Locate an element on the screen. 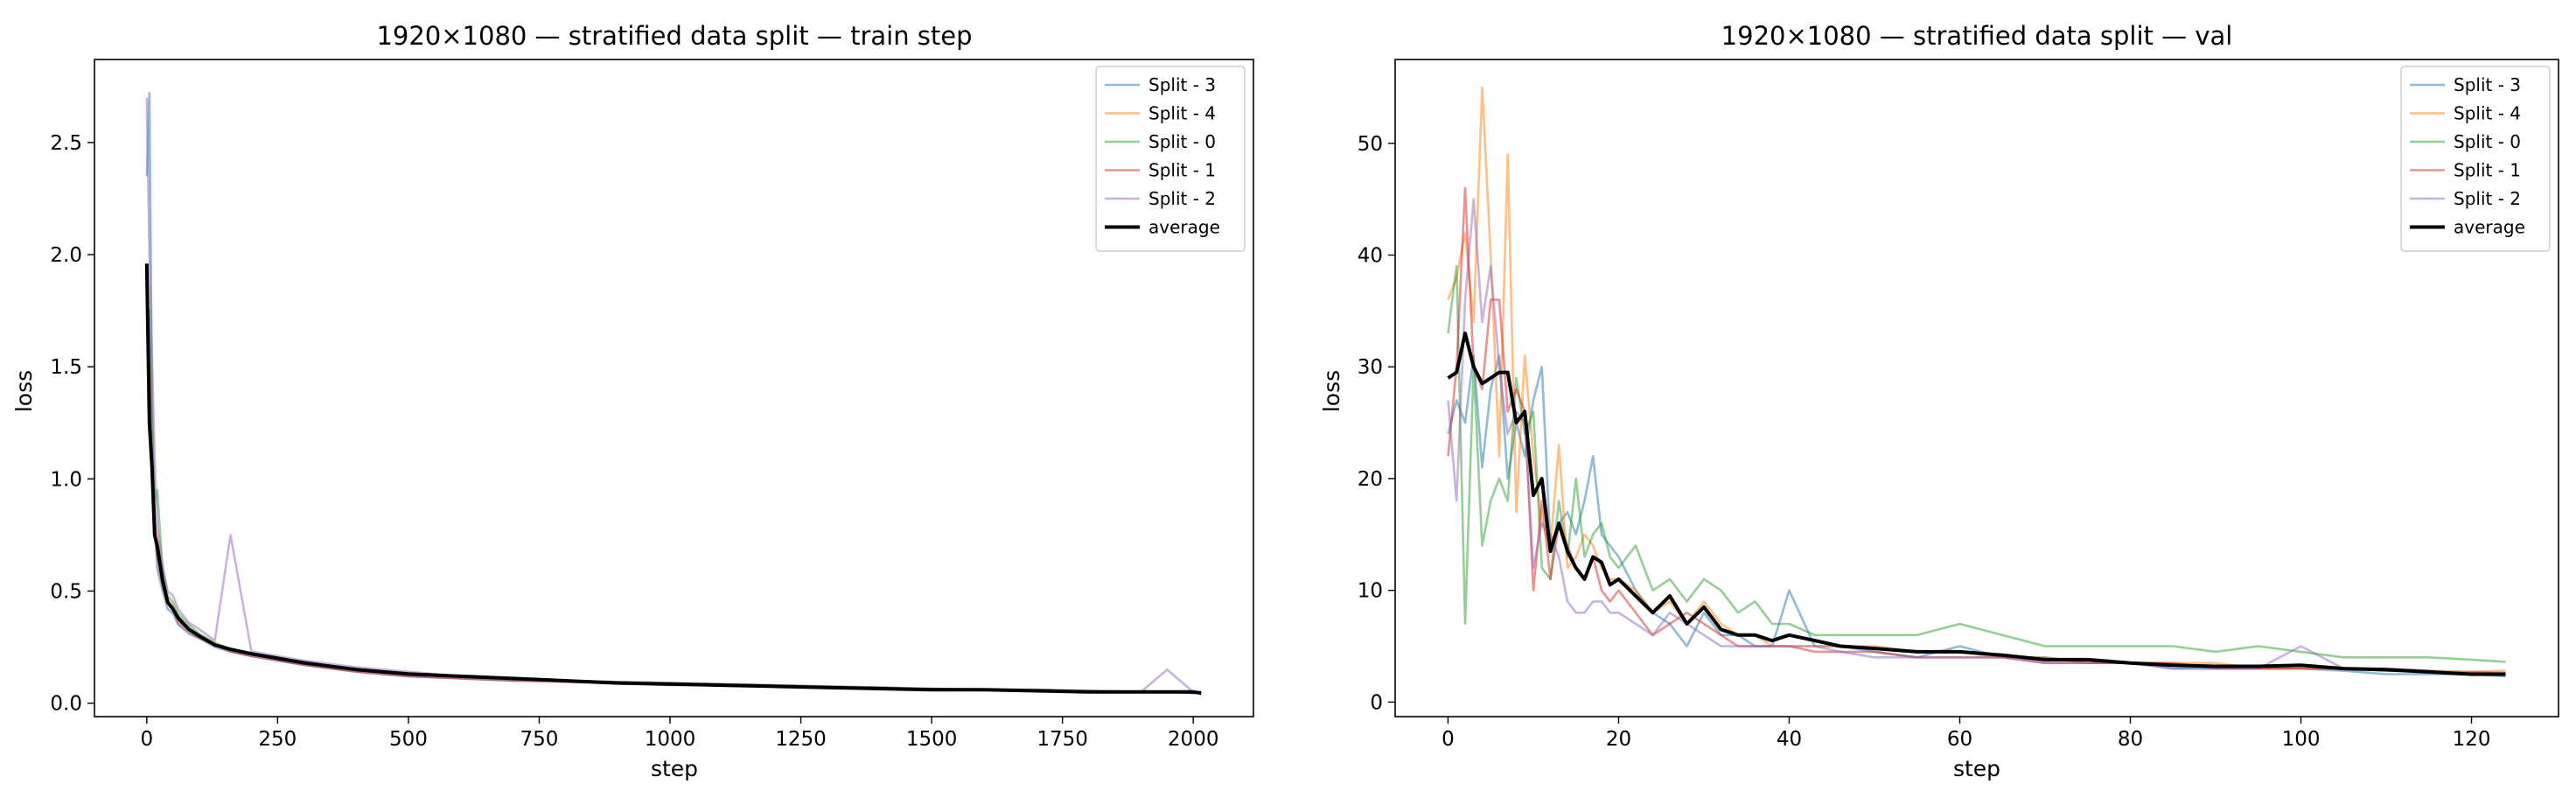 Image resolution: width=2576 pixels, height=798 pixels. x-tick-label: 100 is located at coordinates (2301, 739).